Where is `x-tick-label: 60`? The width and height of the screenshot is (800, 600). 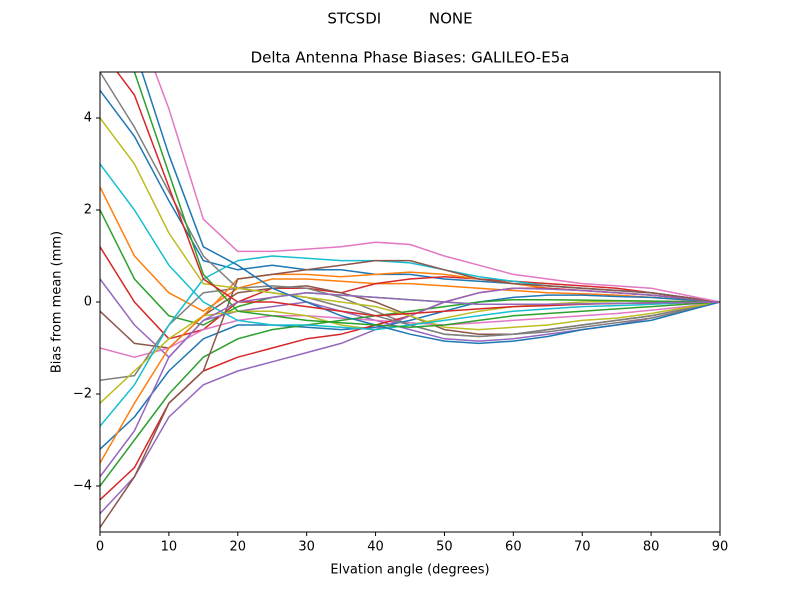
x-tick-label: 60 is located at coordinates (513, 547).